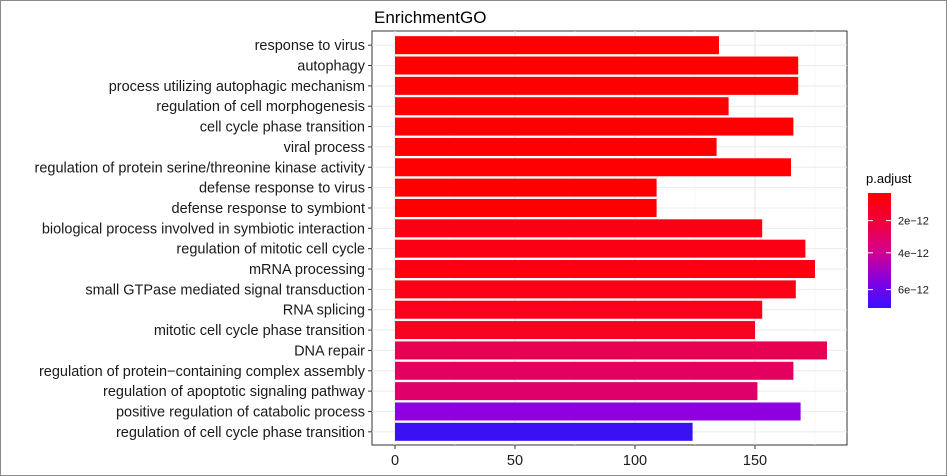  What do you see at coordinates (270, 250) in the screenshot?
I see `category-label: regulation of mitotic cell cycle` at bounding box center [270, 250].